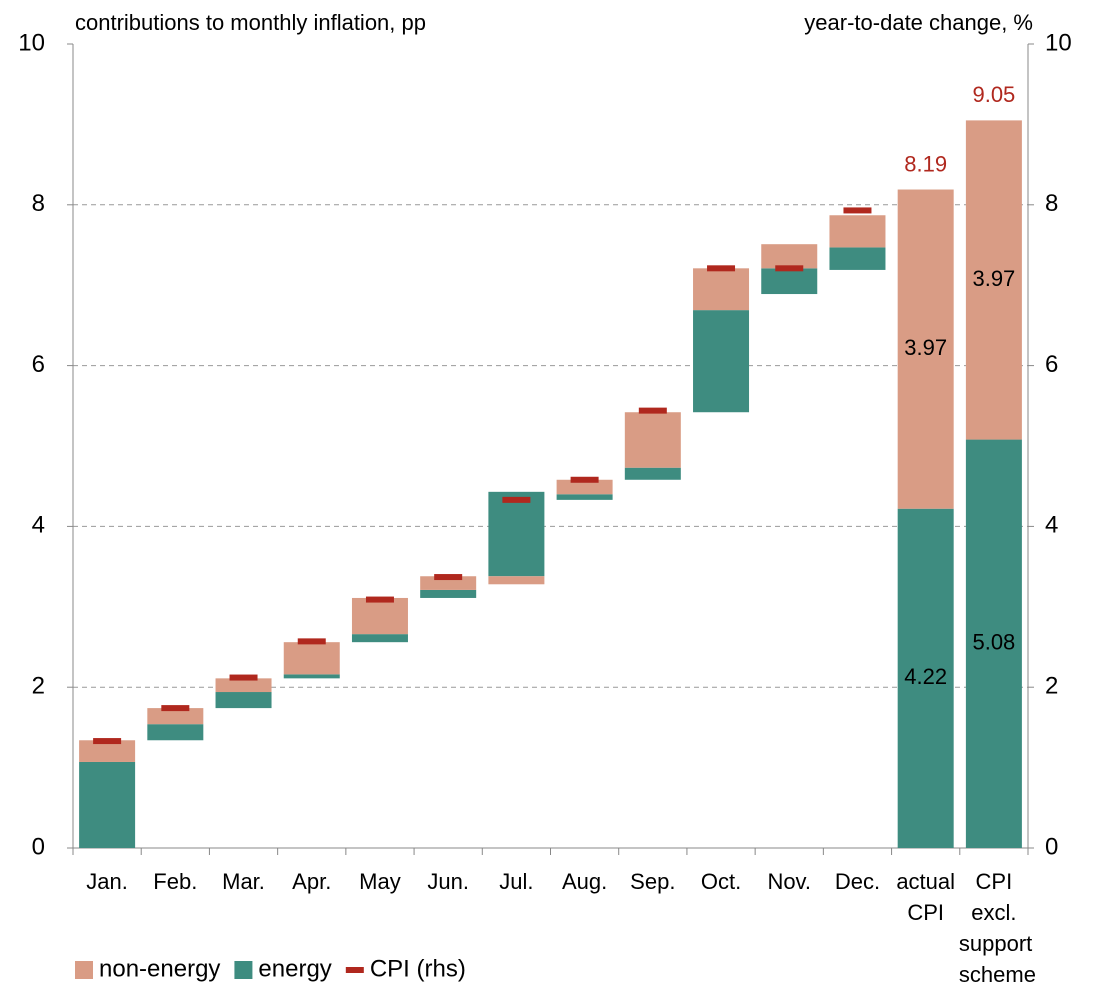  I want to click on y-tick-label: 6, so click(38, 364).